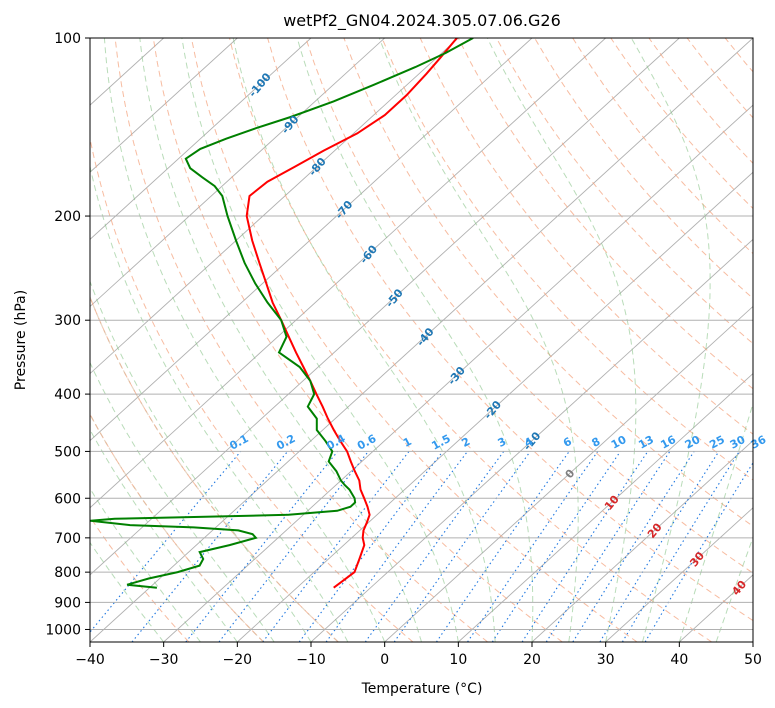  What do you see at coordinates (67, 395) in the screenshot?
I see `y-tick-label: 400` at bounding box center [67, 395].